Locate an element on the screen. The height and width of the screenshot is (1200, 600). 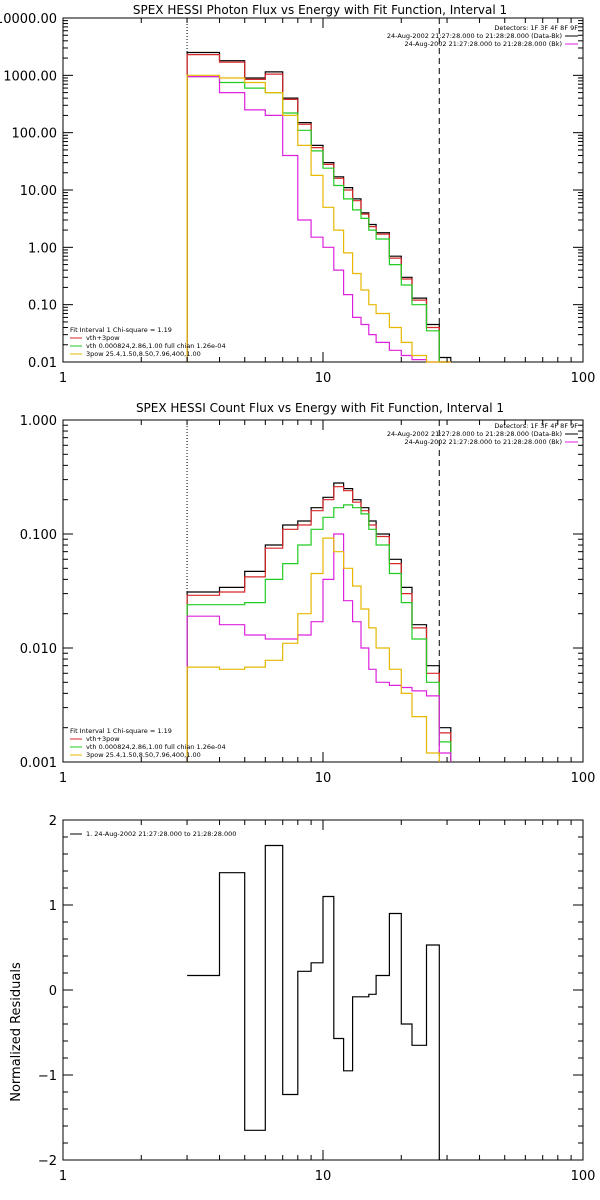
panel3-ytick-label: 2 is located at coordinates (53, 821).